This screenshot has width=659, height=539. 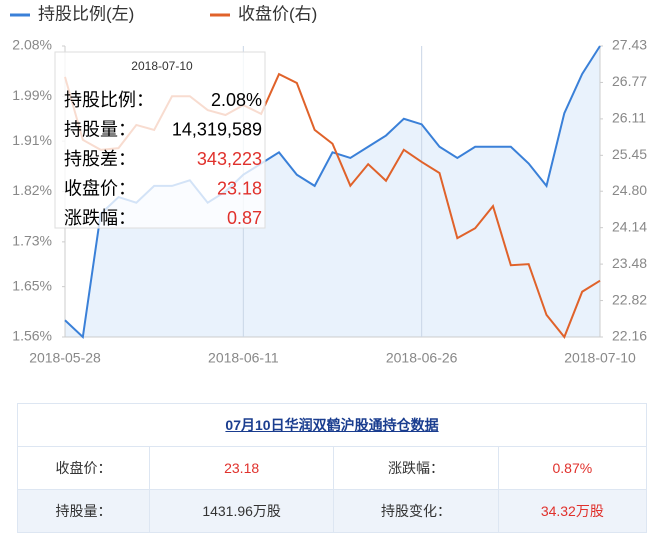 What do you see at coordinates (629, 226) in the screenshot?
I see `y-tick-label: 24.14` at bounding box center [629, 226].